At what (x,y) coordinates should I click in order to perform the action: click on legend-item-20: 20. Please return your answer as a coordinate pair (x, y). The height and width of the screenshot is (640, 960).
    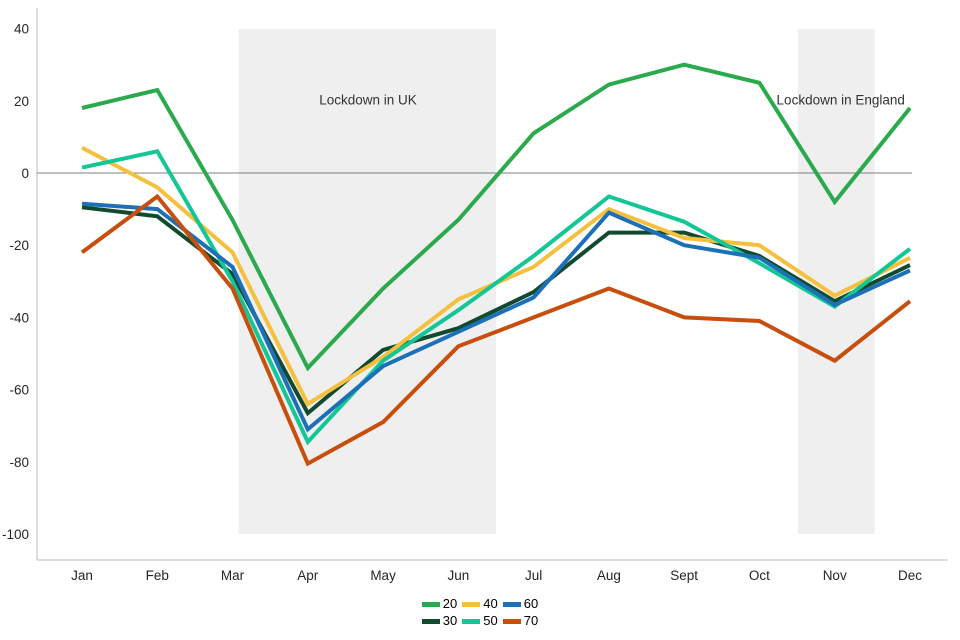
    Looking at the image, I should click on (439, 604).